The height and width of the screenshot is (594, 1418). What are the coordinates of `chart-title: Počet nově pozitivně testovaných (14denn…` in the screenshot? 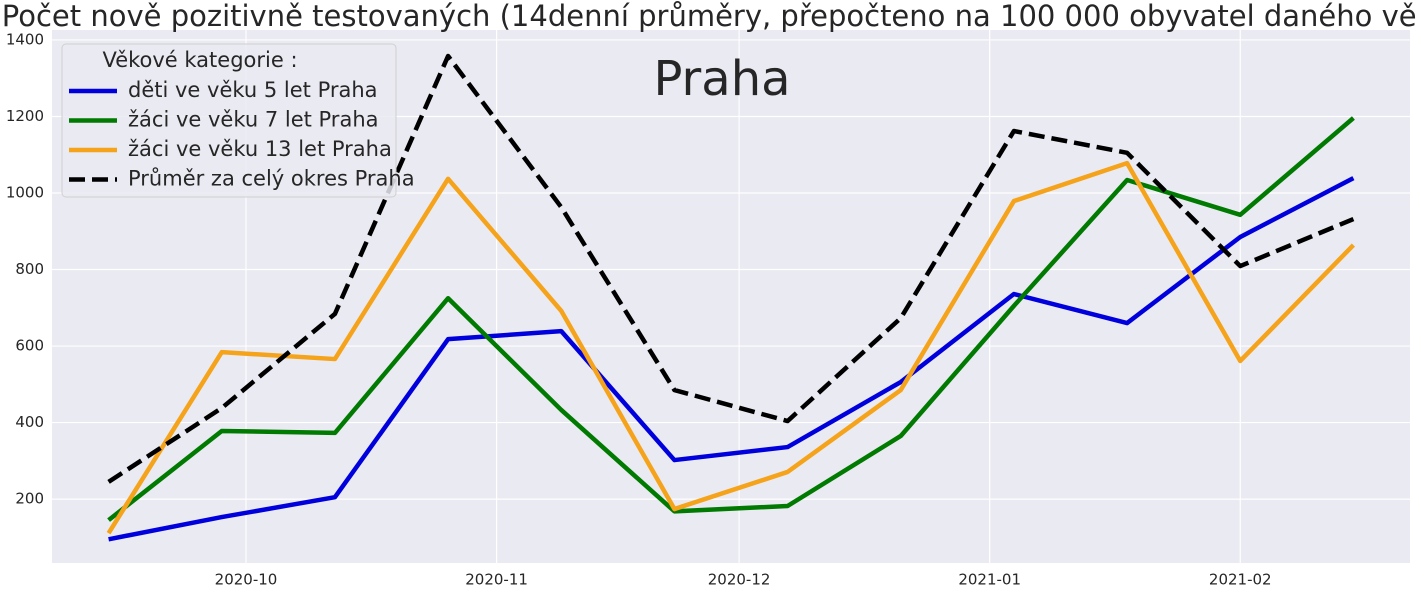 It's located at (710, 16).